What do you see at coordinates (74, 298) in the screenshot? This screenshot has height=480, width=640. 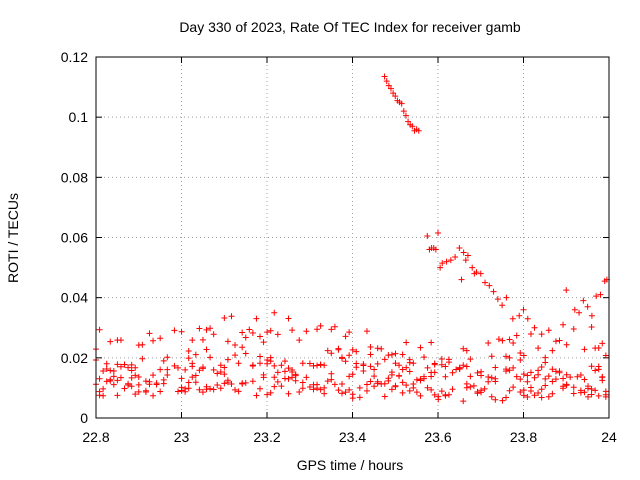 I see `y-tick-label: 0.04` at bounding box center [74, 298].